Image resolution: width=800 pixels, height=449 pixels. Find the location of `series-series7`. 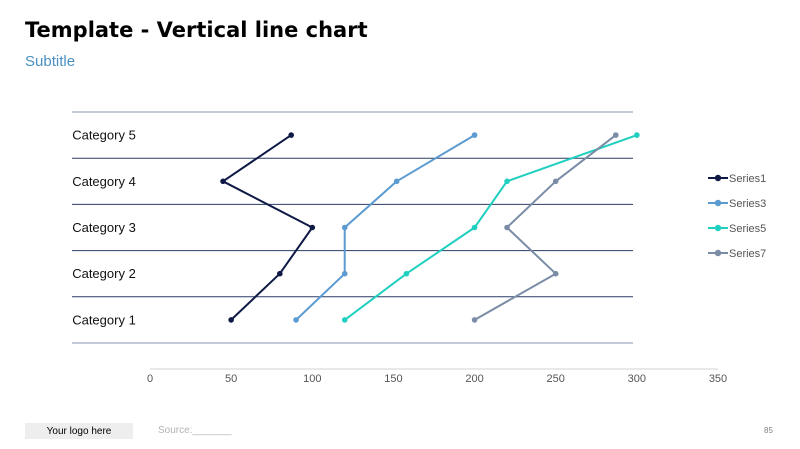

series-series7 is located at coordinates (545, 227).